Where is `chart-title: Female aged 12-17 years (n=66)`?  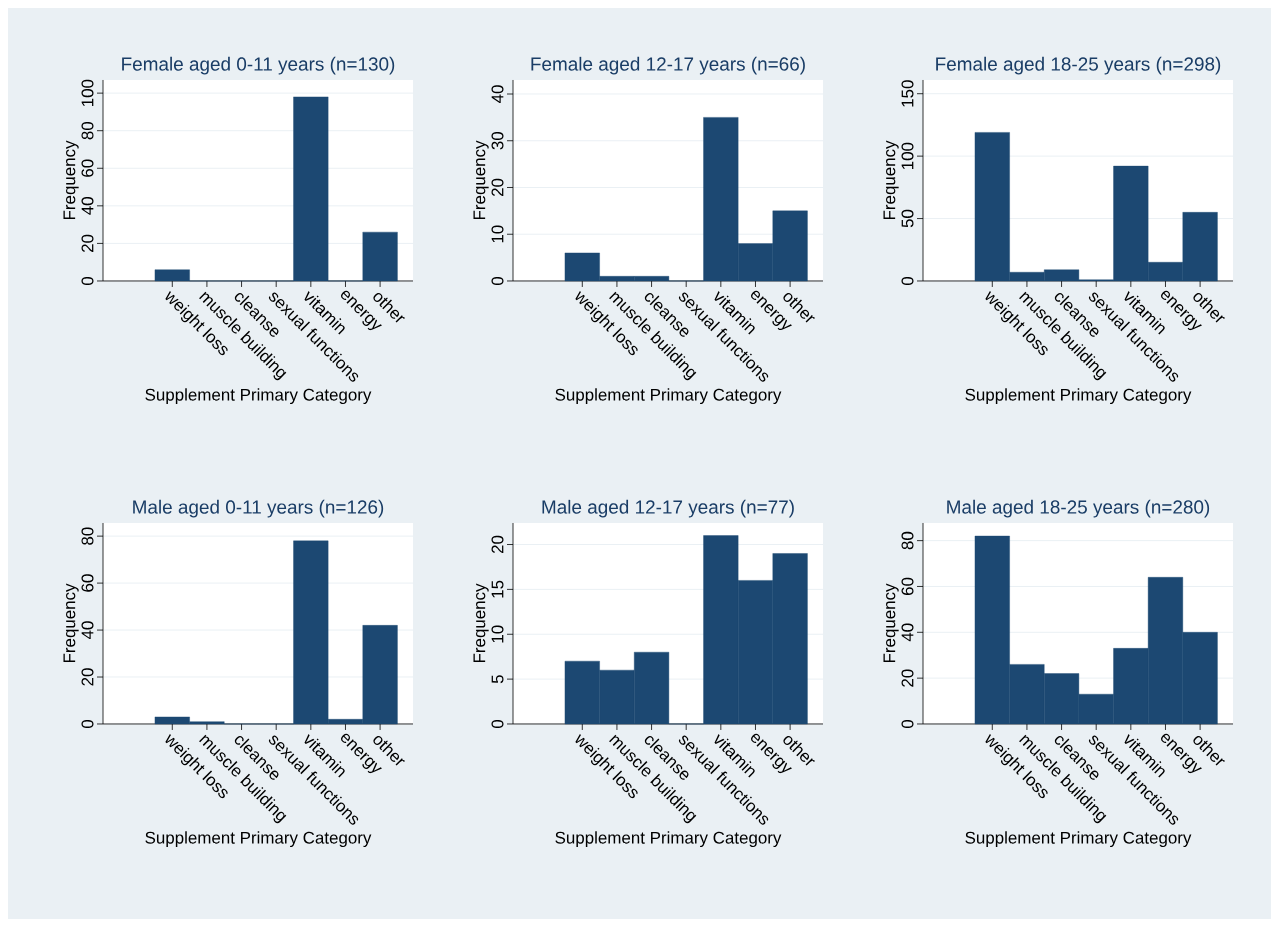 chart-title: Female aged 12-17 years (n=66) is located at coordinates (668, 65).